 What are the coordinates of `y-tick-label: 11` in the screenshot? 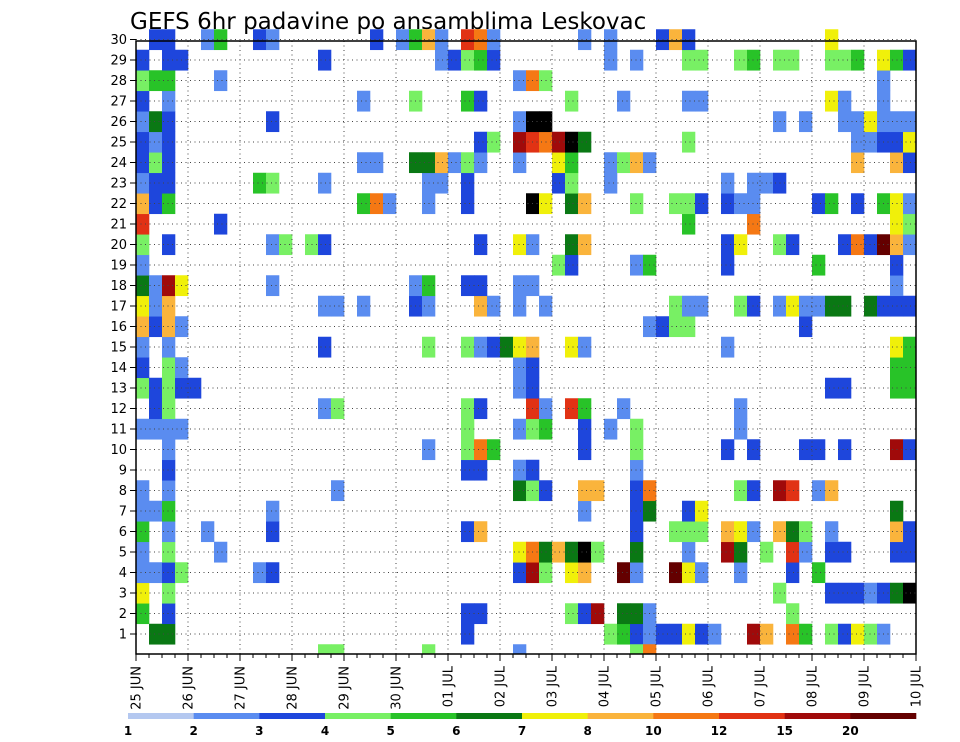 It's located at (118, 430).